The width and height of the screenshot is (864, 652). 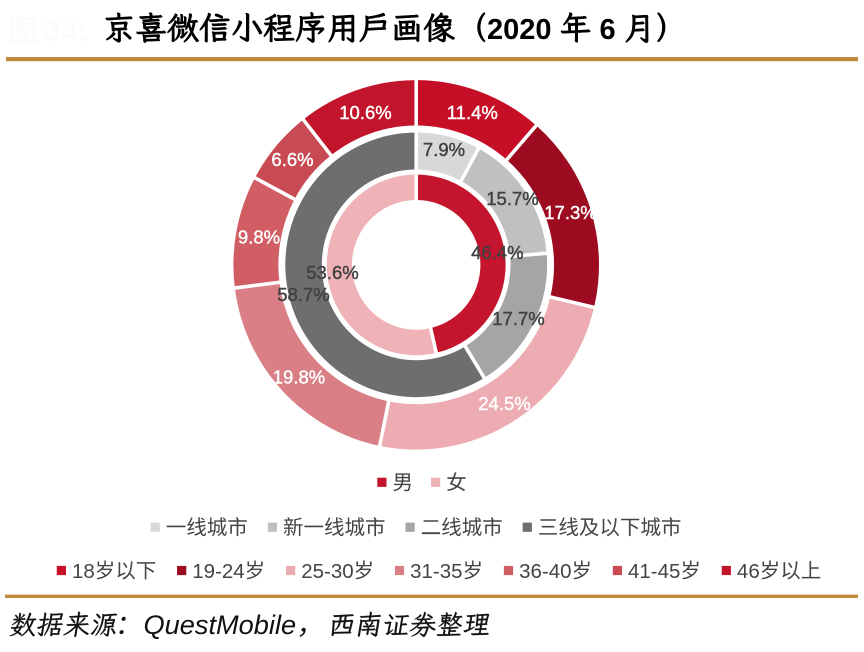 What do you see at coordinates (472, 112) in the screenshot?
I see `svg-text: 11.4%` at bounding box center [472, 112].